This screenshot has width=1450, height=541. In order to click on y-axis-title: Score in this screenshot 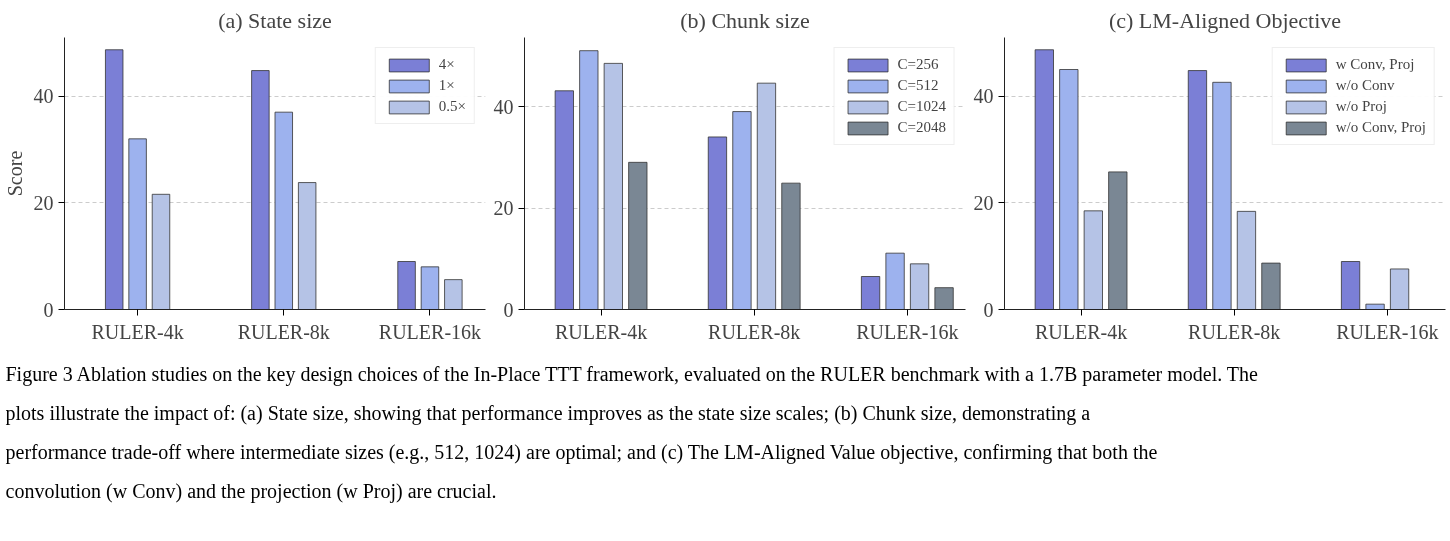, I will do `click(14, 173)`.